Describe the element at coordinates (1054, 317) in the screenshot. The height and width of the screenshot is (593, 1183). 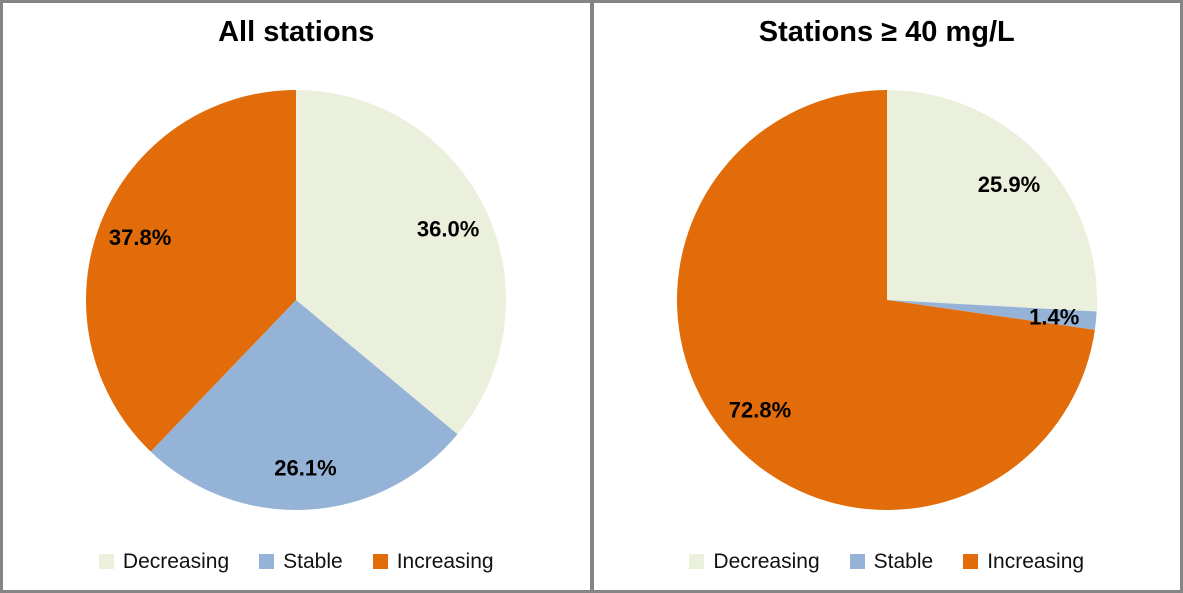
I see `pie-label-stable: 1.4%` at that location.